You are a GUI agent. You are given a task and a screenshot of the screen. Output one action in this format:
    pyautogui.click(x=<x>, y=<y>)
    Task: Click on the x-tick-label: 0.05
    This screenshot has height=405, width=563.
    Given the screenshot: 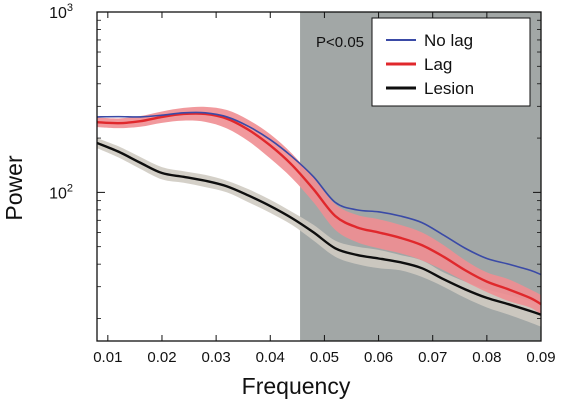 What is the action you would take?
    pyautogui.click(x=324, y=357)
    